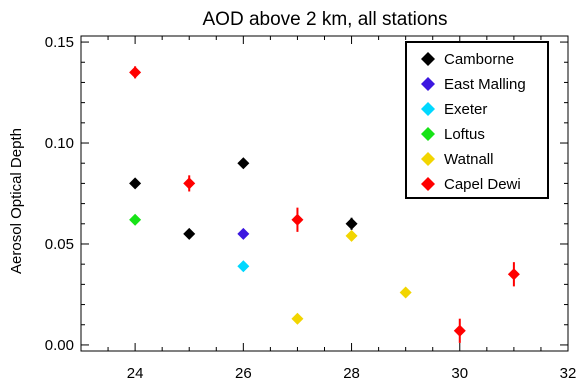  I want to click on legend-box, so click(477, 120).